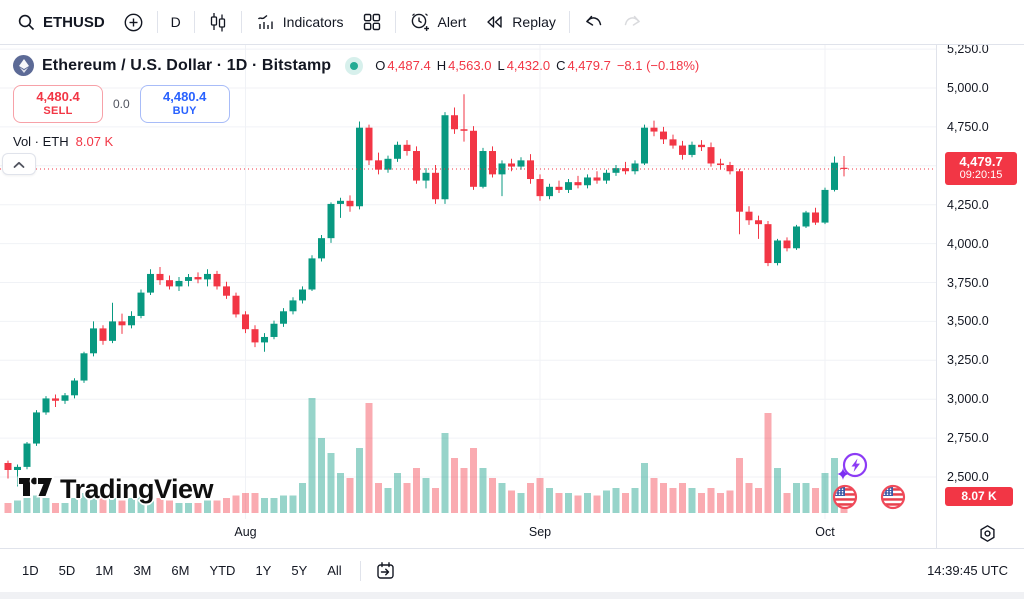 Image resolution: width=1024 pixels, height=599 pixels. Describe the element at coordinates (104, 570) in the screenshot. I see `range-button-1m: 1M` at that location.